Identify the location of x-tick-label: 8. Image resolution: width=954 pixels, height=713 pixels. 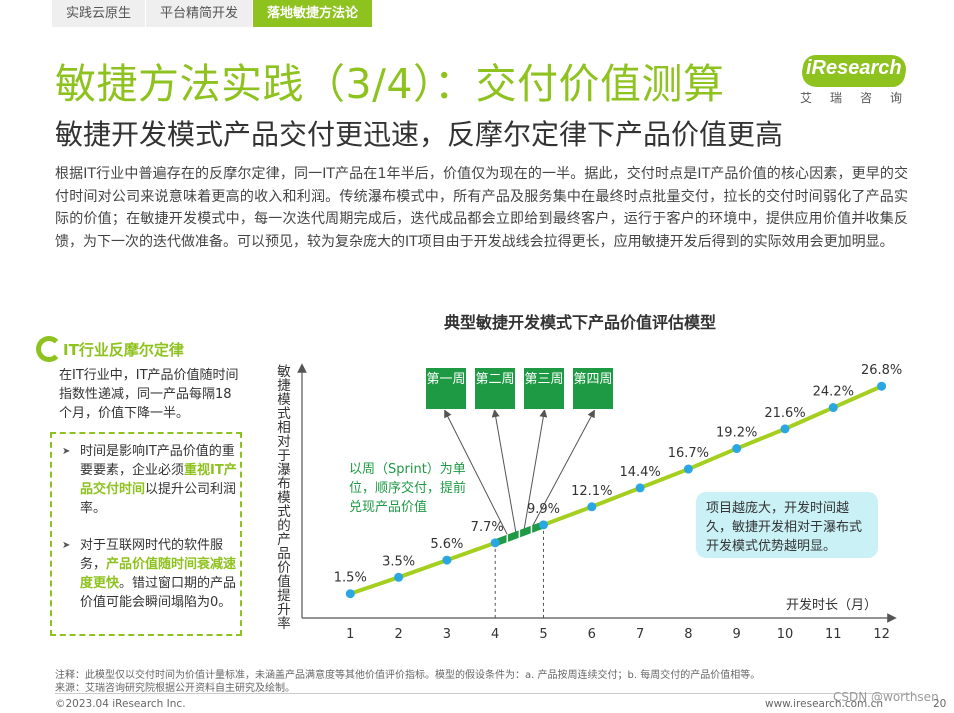
(688, 634).